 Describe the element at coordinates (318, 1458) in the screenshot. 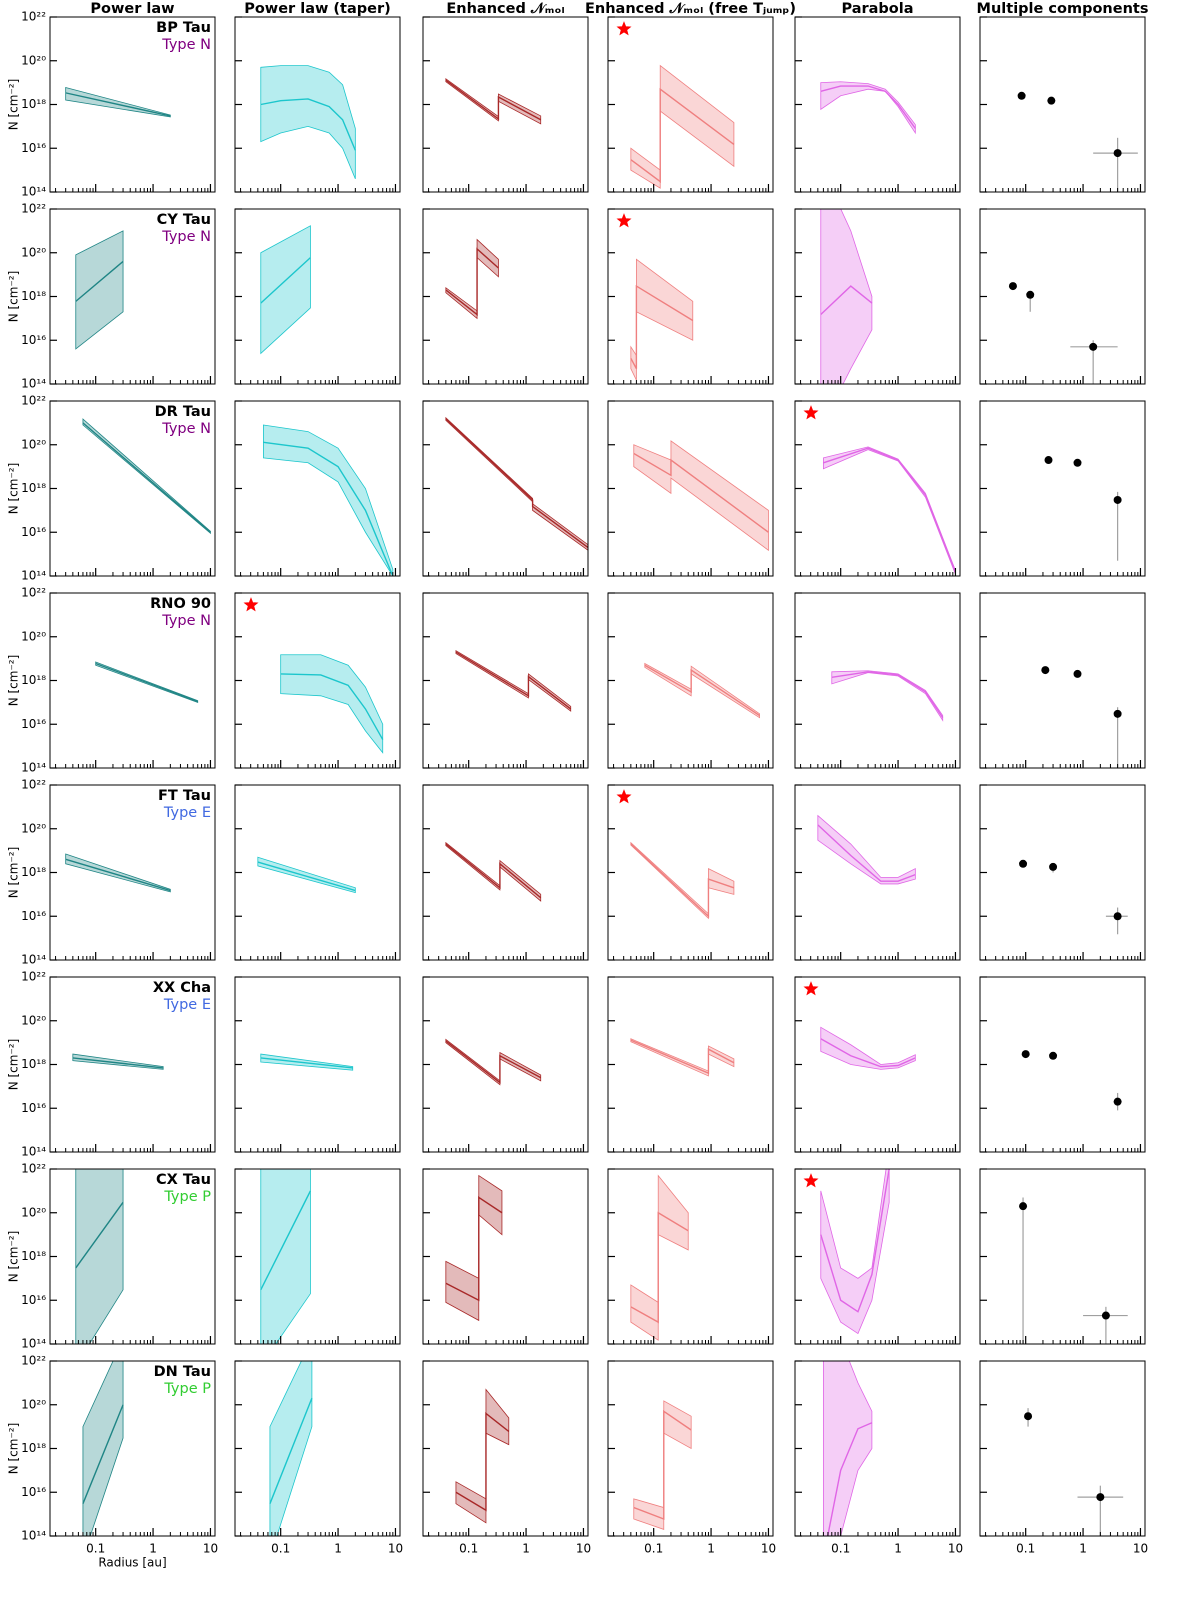

I see `panel: 0.1 1 10` at that location.